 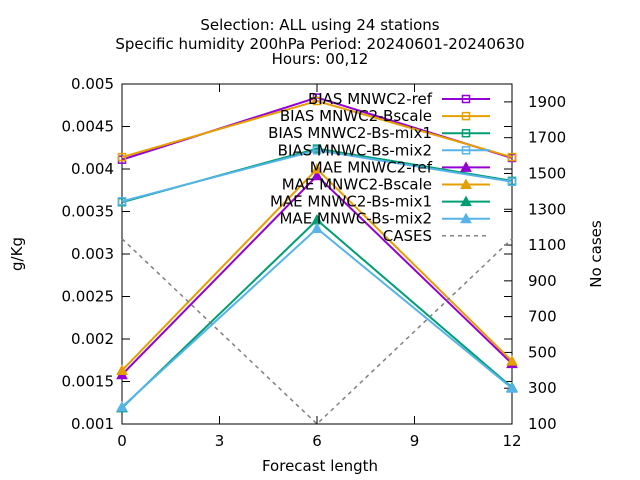 I want to click on y2-tick-label: 300, so click(x=542, y=388).